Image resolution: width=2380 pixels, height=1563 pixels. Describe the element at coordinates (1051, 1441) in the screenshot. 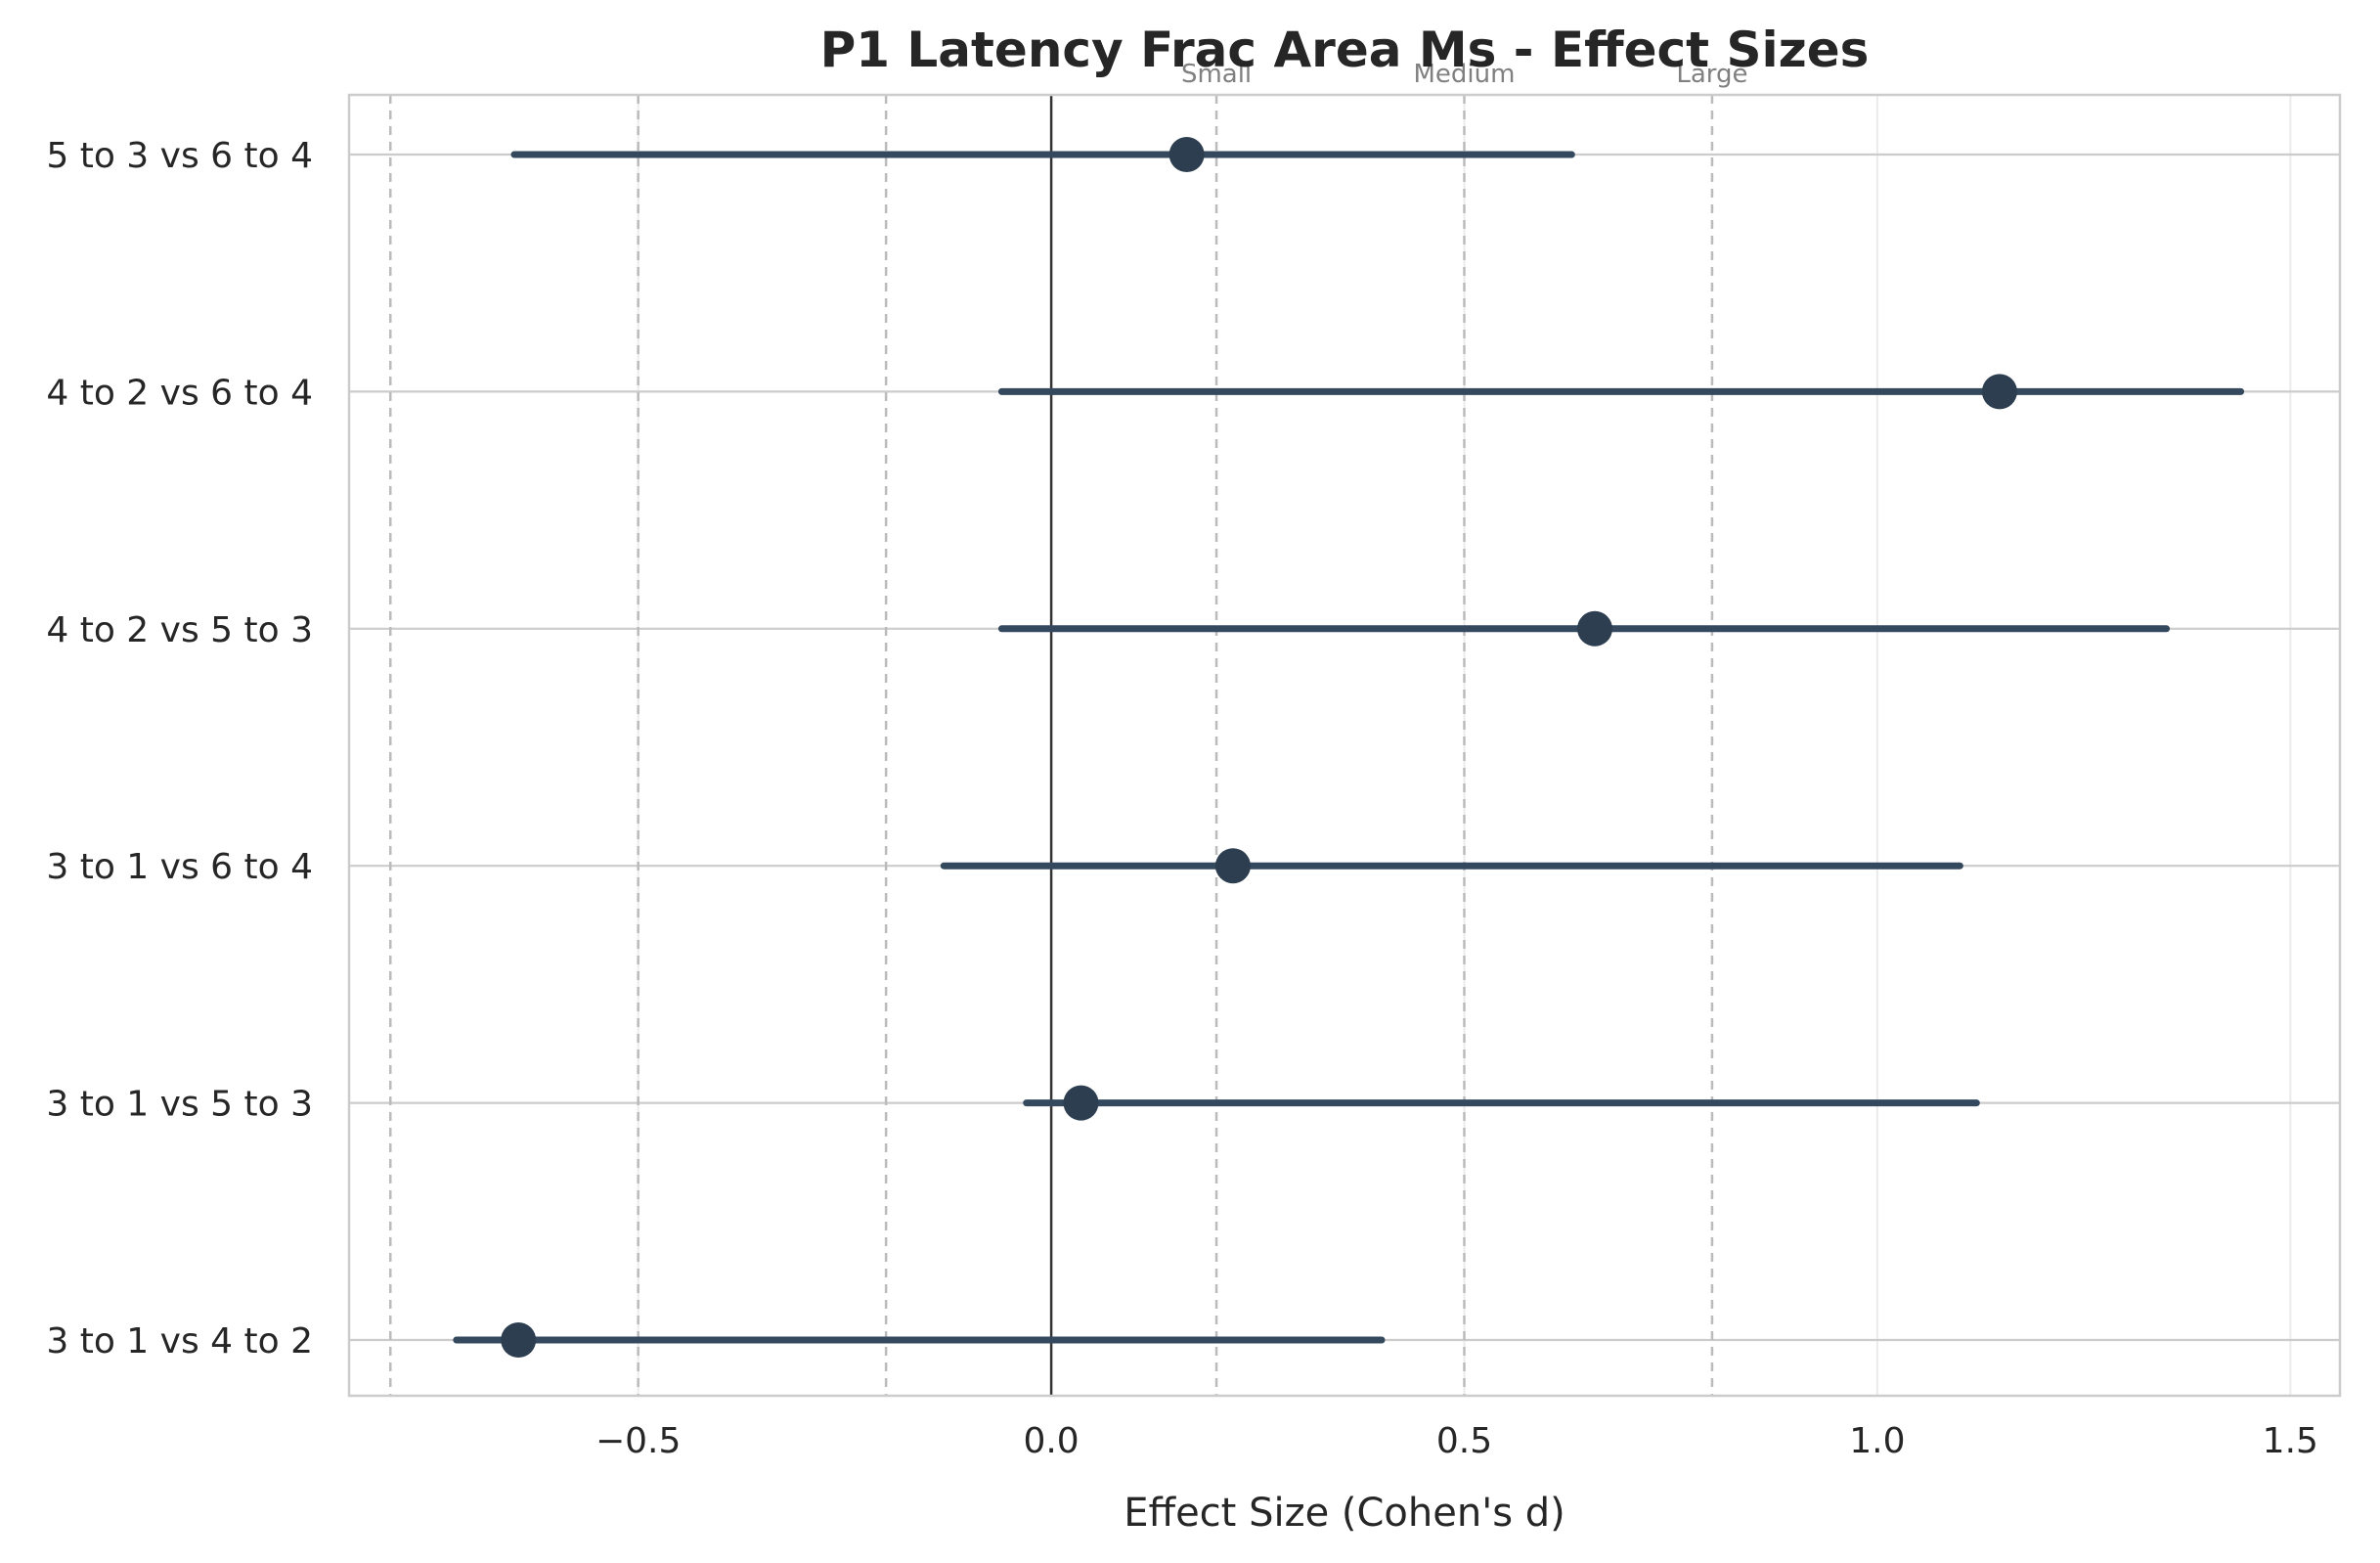

I see `x-tick-label: 0.0` at that location.